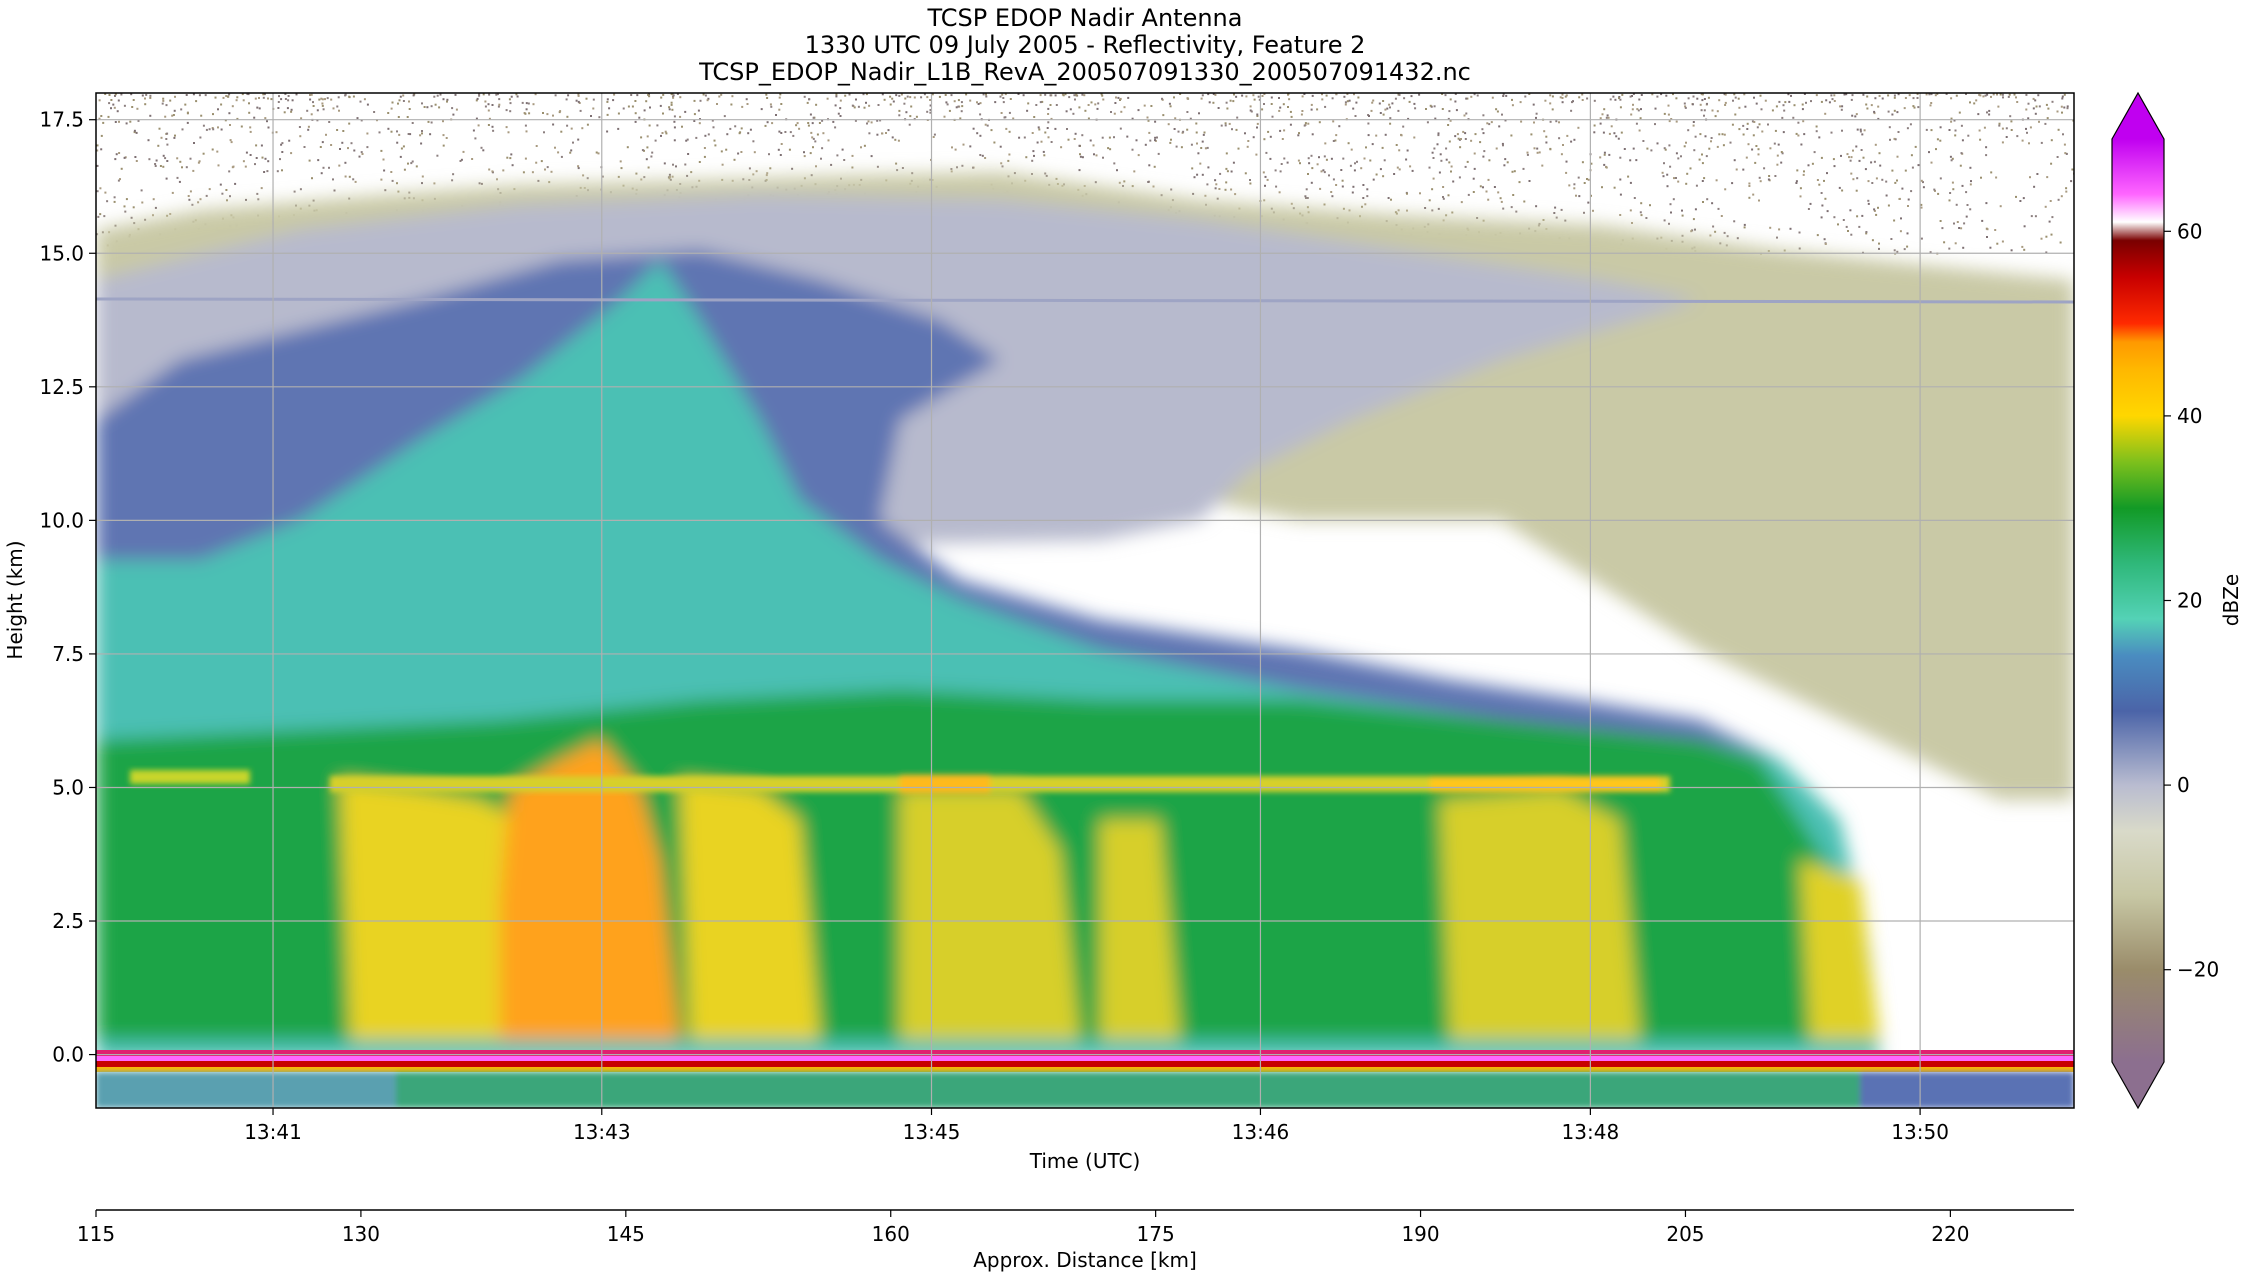 The image size is (2250, 1275). What do you see at coordinates (2189, 231) in the screenshot?
I see `colorbar-tick-label: 60` at bounding box center [2189, 231].